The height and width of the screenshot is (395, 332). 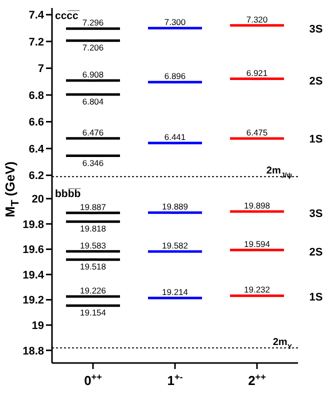 I want to click on data-label: 19.226, so click(x=93, y=291).